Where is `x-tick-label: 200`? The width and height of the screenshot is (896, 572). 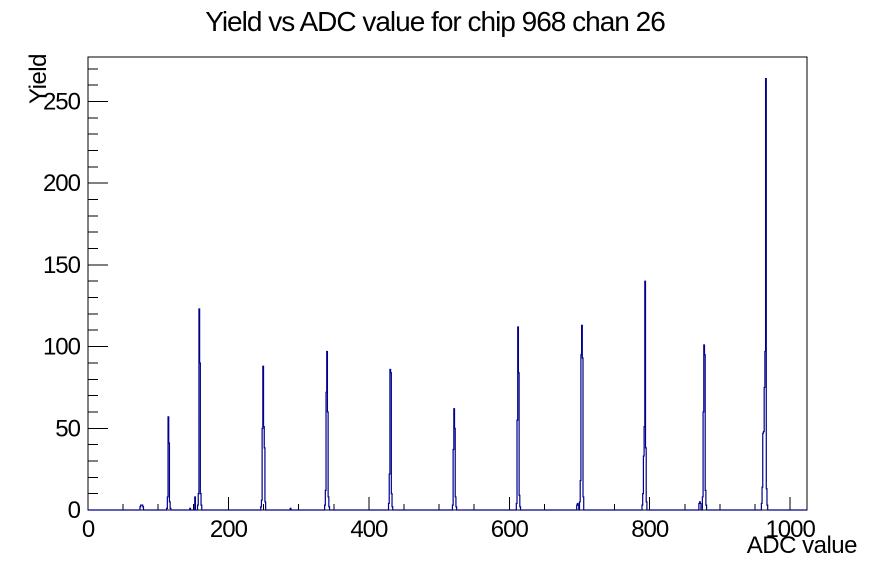
x-tick-label: 200 is located at coordinates (229, 529).